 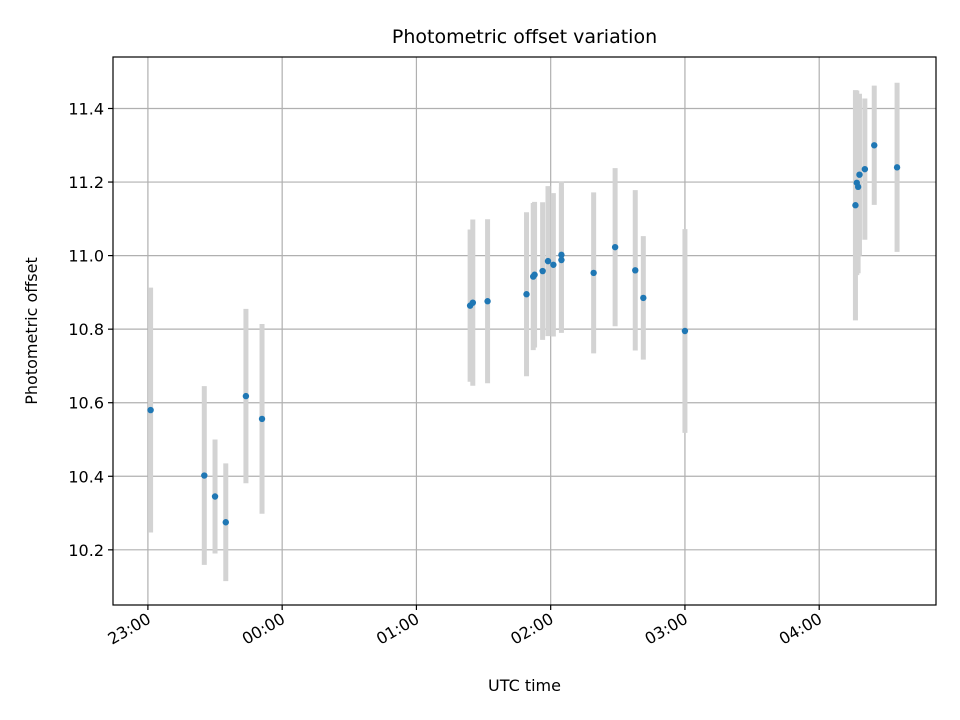 I want to click on y-axis-ticks: 10.2 10.4 10.6 10.8 11.0 11.2 11.4, so click(x=90, y=329).